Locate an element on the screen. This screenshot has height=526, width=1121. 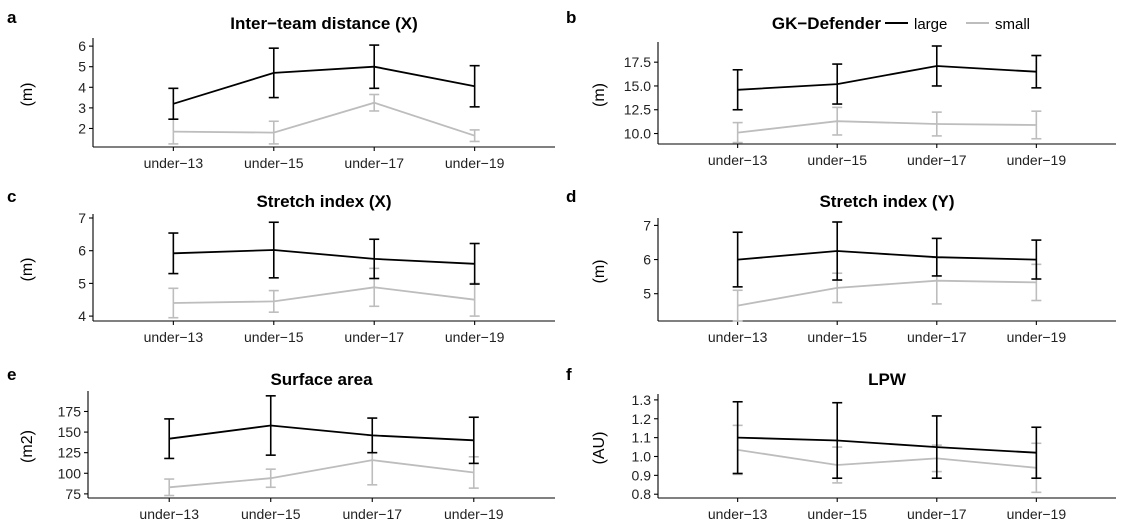
y-tick-label: 17.5 is located at coordinates (637, 62).